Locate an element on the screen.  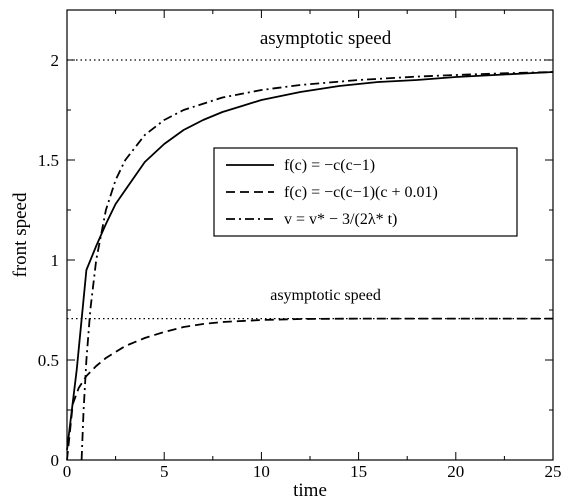
x-tick-label: 5 is located at coordinates (164, 471).